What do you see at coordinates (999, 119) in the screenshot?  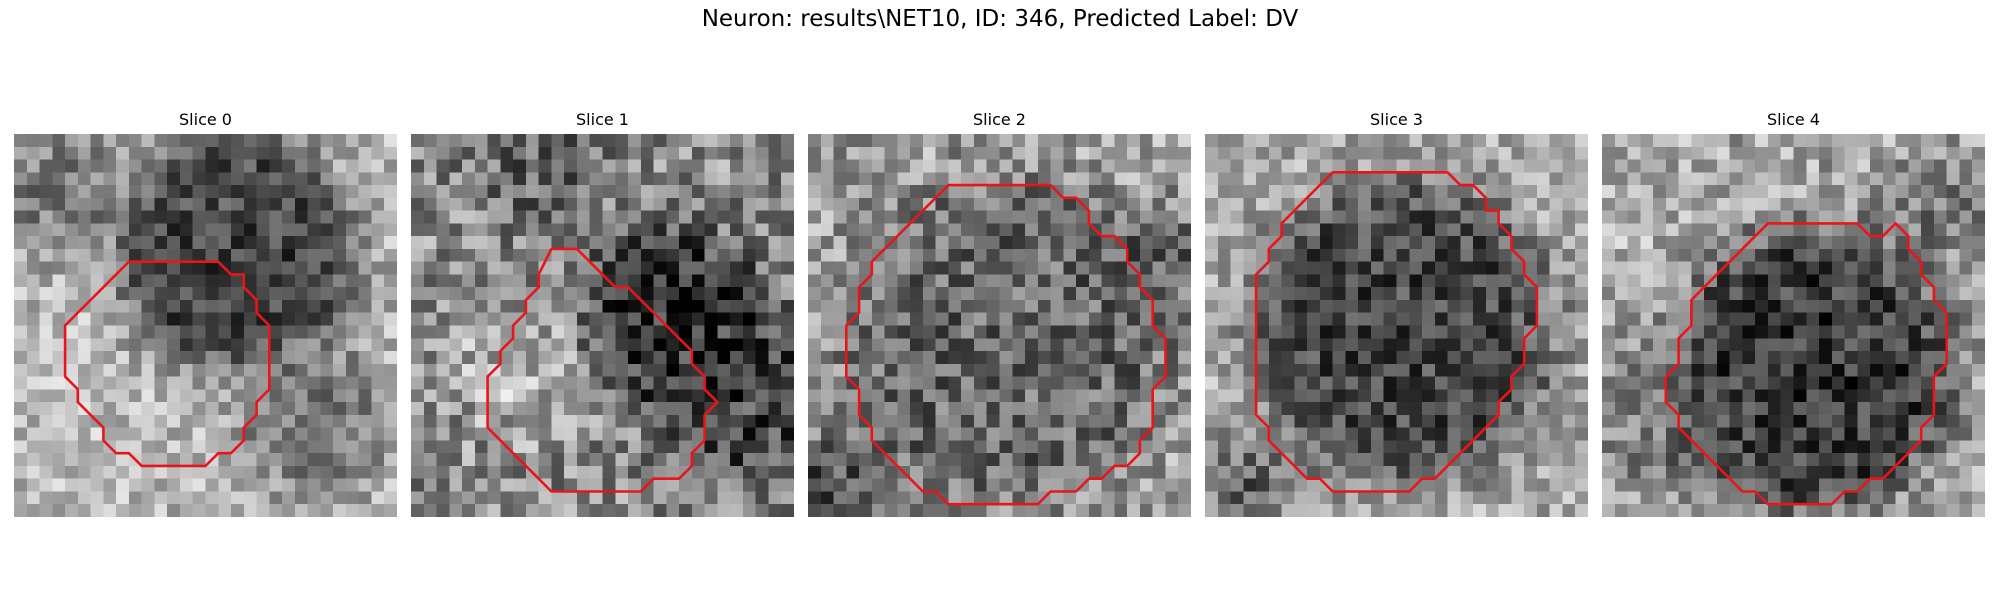 I see `slice-title-2: Slice 2` at bounding box center [999, 119].